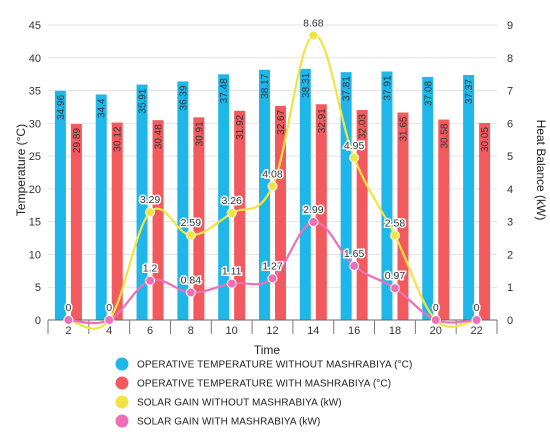 The width and height of the screenshot is (550, 440). What do you see at coordinates (61, 106) in the screenshot?
I see `bar-value-label: 34.96` at bounding box center [61, 106].